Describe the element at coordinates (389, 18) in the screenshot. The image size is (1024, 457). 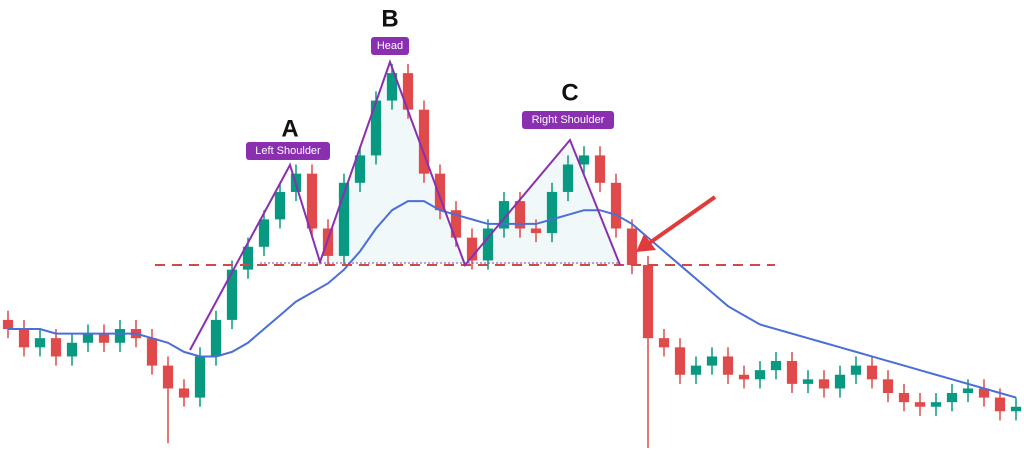
I see `label-b: B` at that location.